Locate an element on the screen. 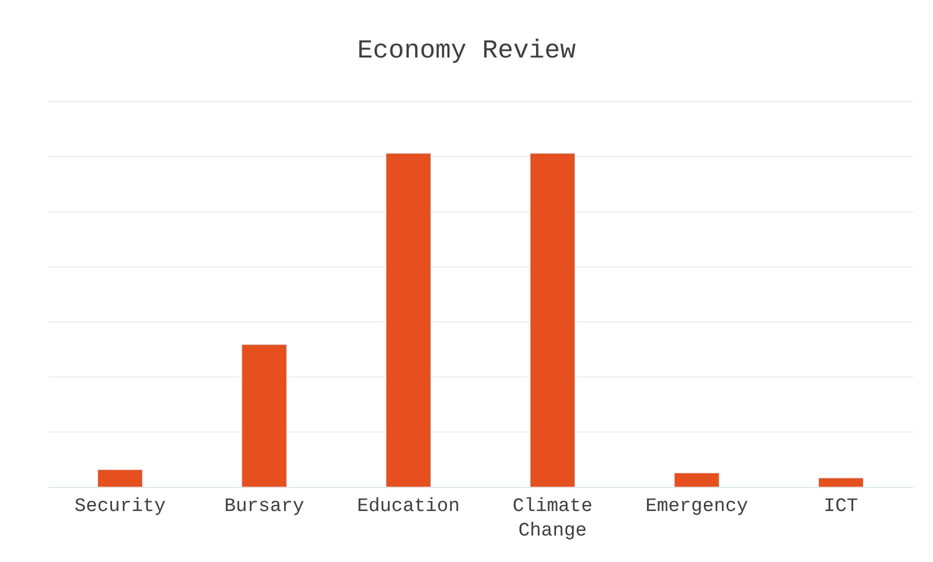 This screenshot has height=562, width=933. x-tick-label: ICT is located at coordinates (841, 505).